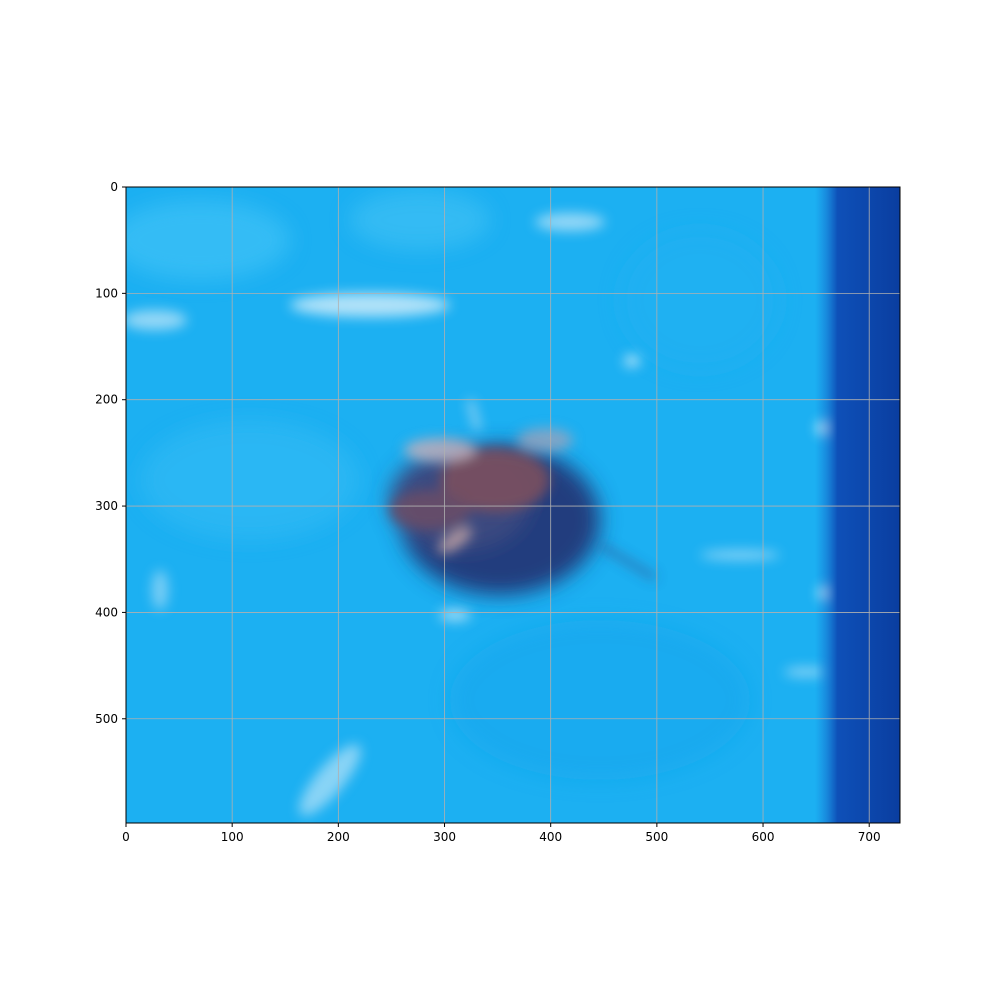 The height and width of the screenshot is (1000, 1000). I want to click on insect, so click(523, 497).